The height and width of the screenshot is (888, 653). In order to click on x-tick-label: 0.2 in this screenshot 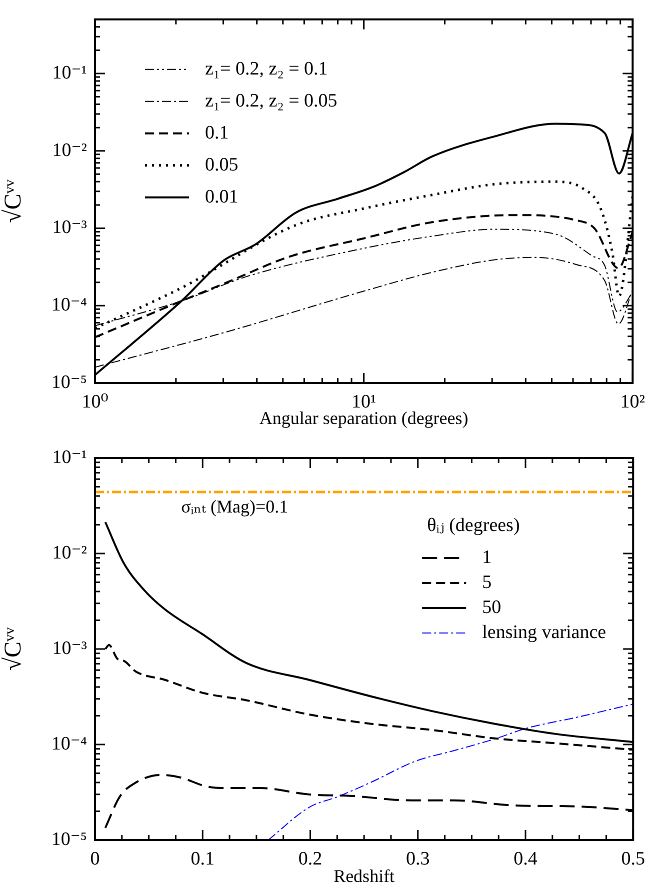, I will do `click(310, 859)`.